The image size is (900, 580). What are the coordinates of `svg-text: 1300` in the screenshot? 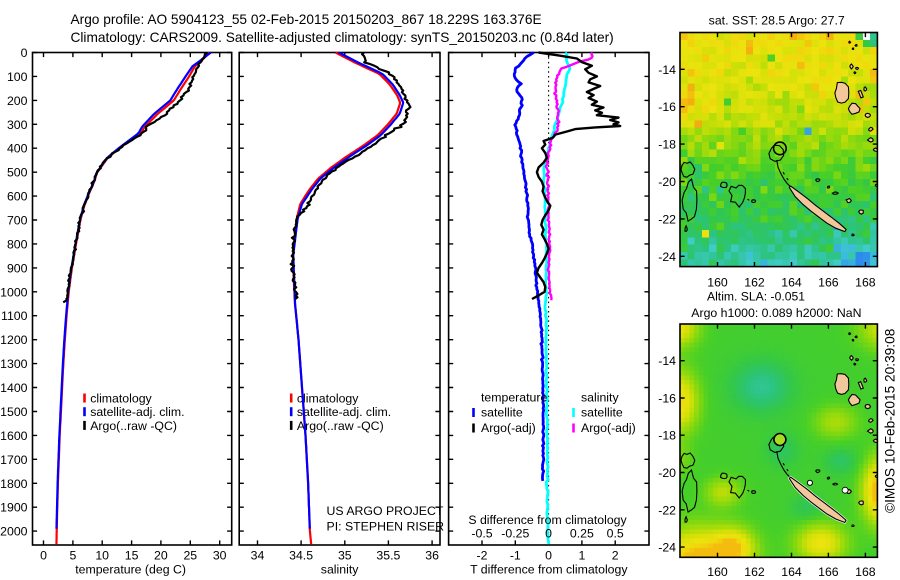 It's located at (14, 364).